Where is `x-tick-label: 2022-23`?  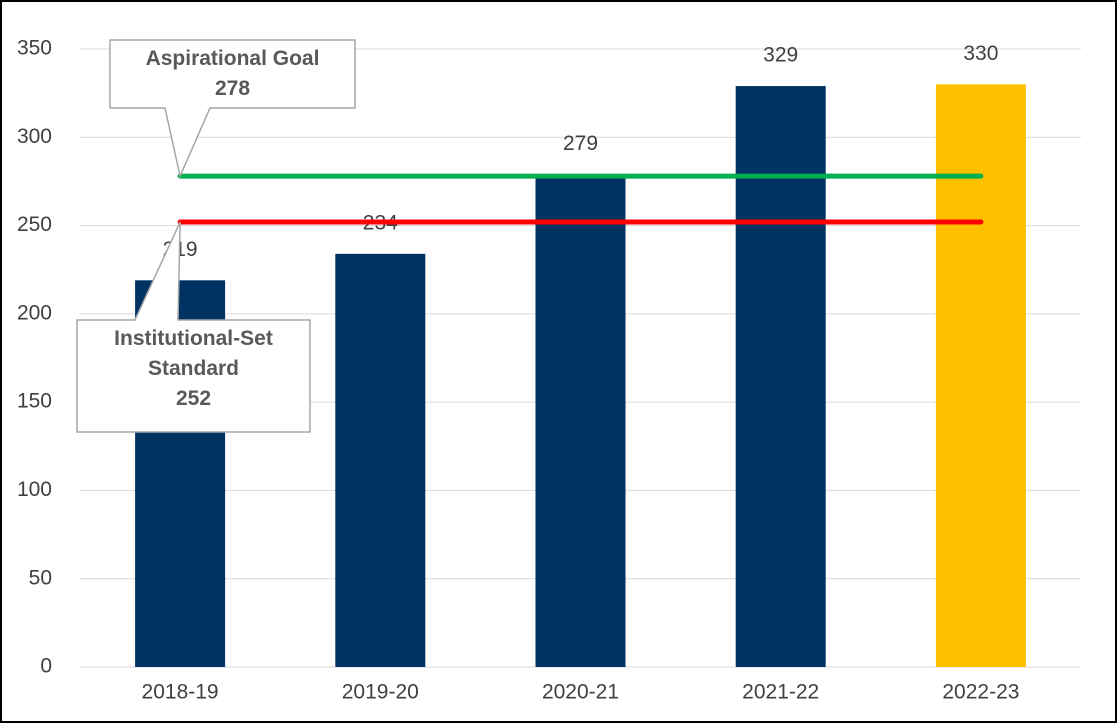
x-tick-label: 2022-23 is located at coordinates (980, 692).